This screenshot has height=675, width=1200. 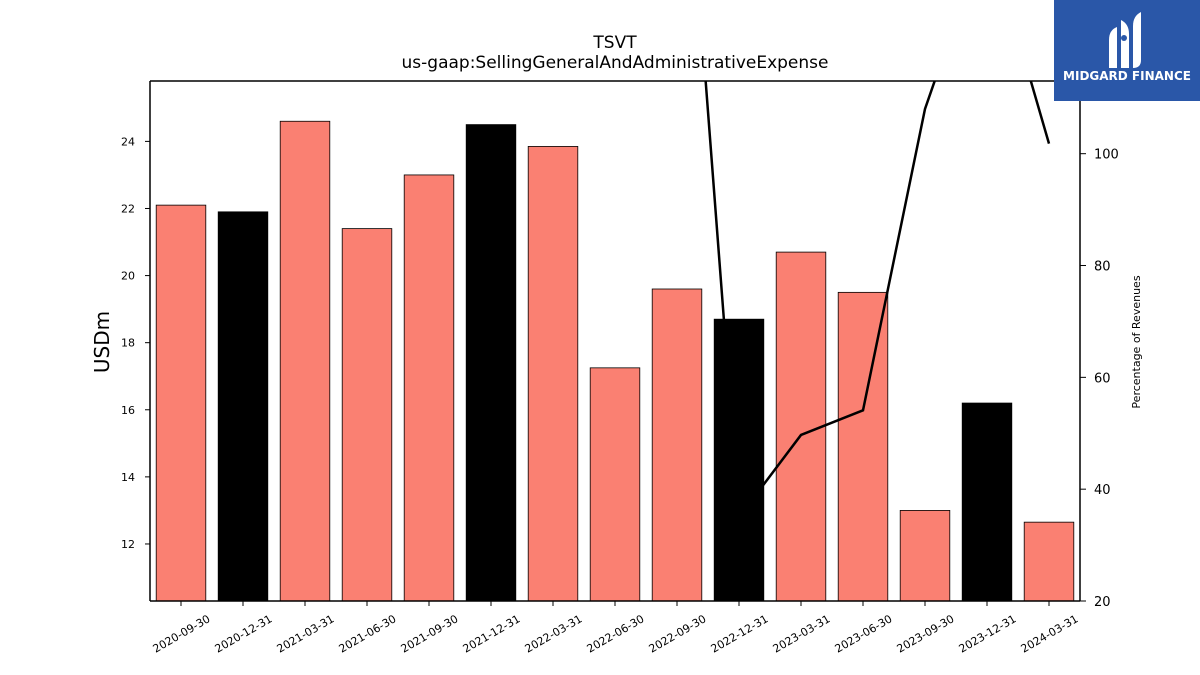 What do you see at coordinates (740, 633) in the screenshot?
I see `xtick-label-2022-12-31: 2022-12-31` at bounding box center [740, 633].